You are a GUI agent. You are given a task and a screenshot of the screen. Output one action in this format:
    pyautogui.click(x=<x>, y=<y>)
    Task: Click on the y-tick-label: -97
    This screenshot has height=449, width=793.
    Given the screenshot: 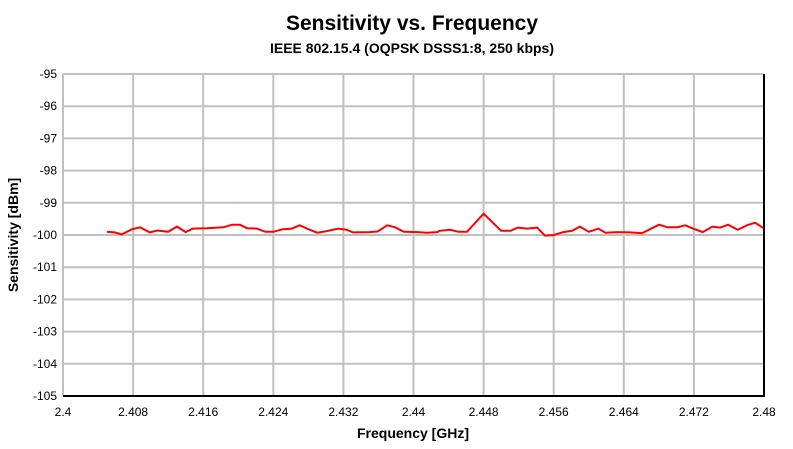 What is the action you would take?
    pyautogui.click(x=49, y=138)
    